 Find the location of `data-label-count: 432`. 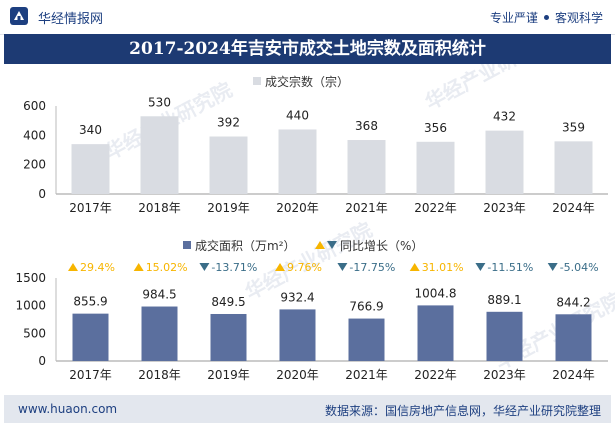

data-label-count: 432 is located at coordinates (504, 117).